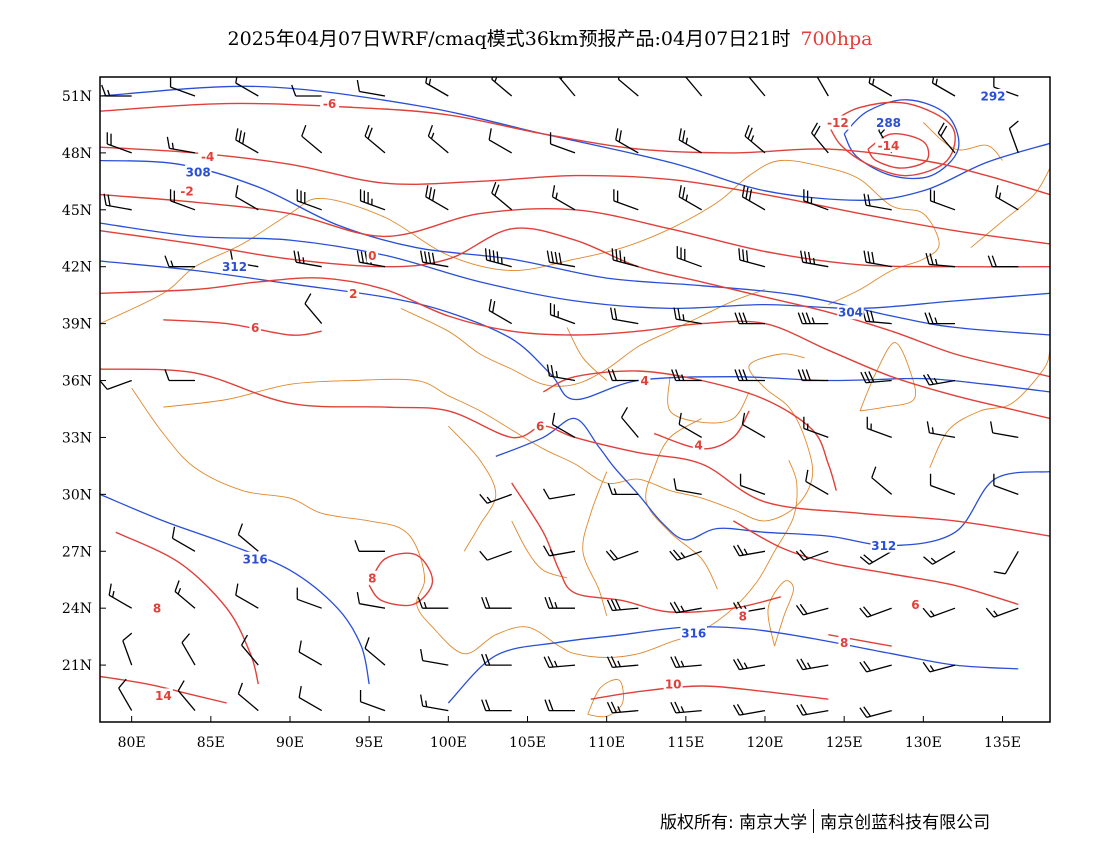 The image size is (1100, 850). Describe the element at coordinates (838, 123) in the screenshot. I see `temperature-contour-label: -12` at that location.